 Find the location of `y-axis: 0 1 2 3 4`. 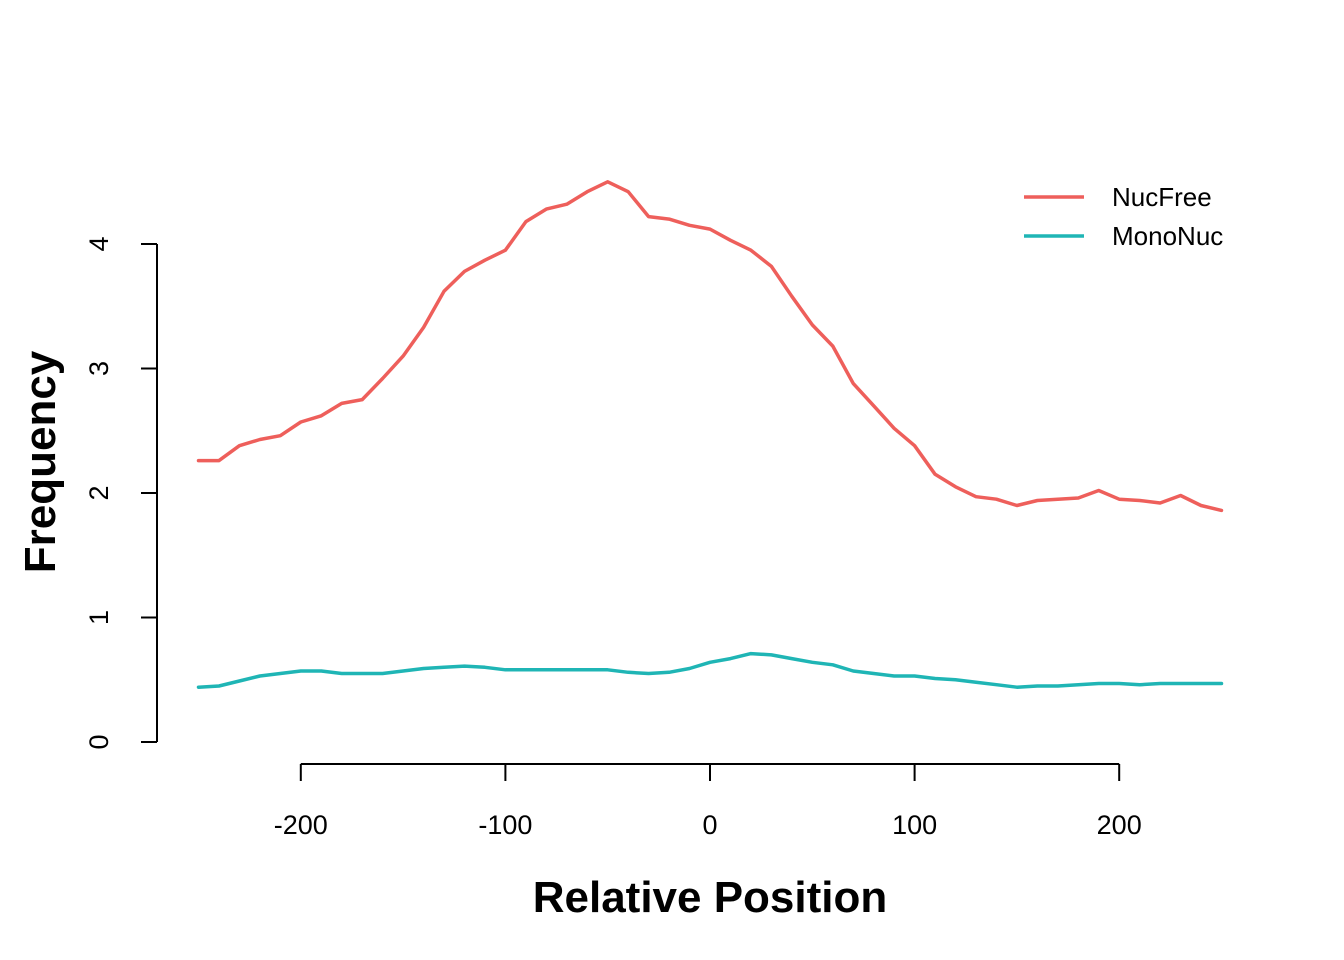

y-axis: 0 1 2 3 4 is located at coordinates (121, 493).